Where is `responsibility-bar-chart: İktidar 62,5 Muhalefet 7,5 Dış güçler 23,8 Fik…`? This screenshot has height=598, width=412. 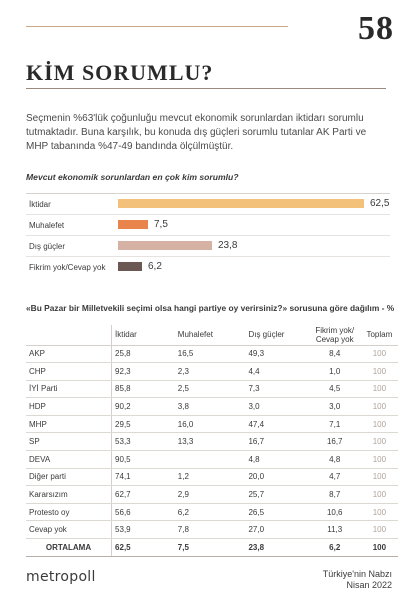 responsibility-bar-chart: İktidar 62,5 Muhalefet 7,5 Dış güçler 23,8 Fik… is located at coordinates (208, 235).